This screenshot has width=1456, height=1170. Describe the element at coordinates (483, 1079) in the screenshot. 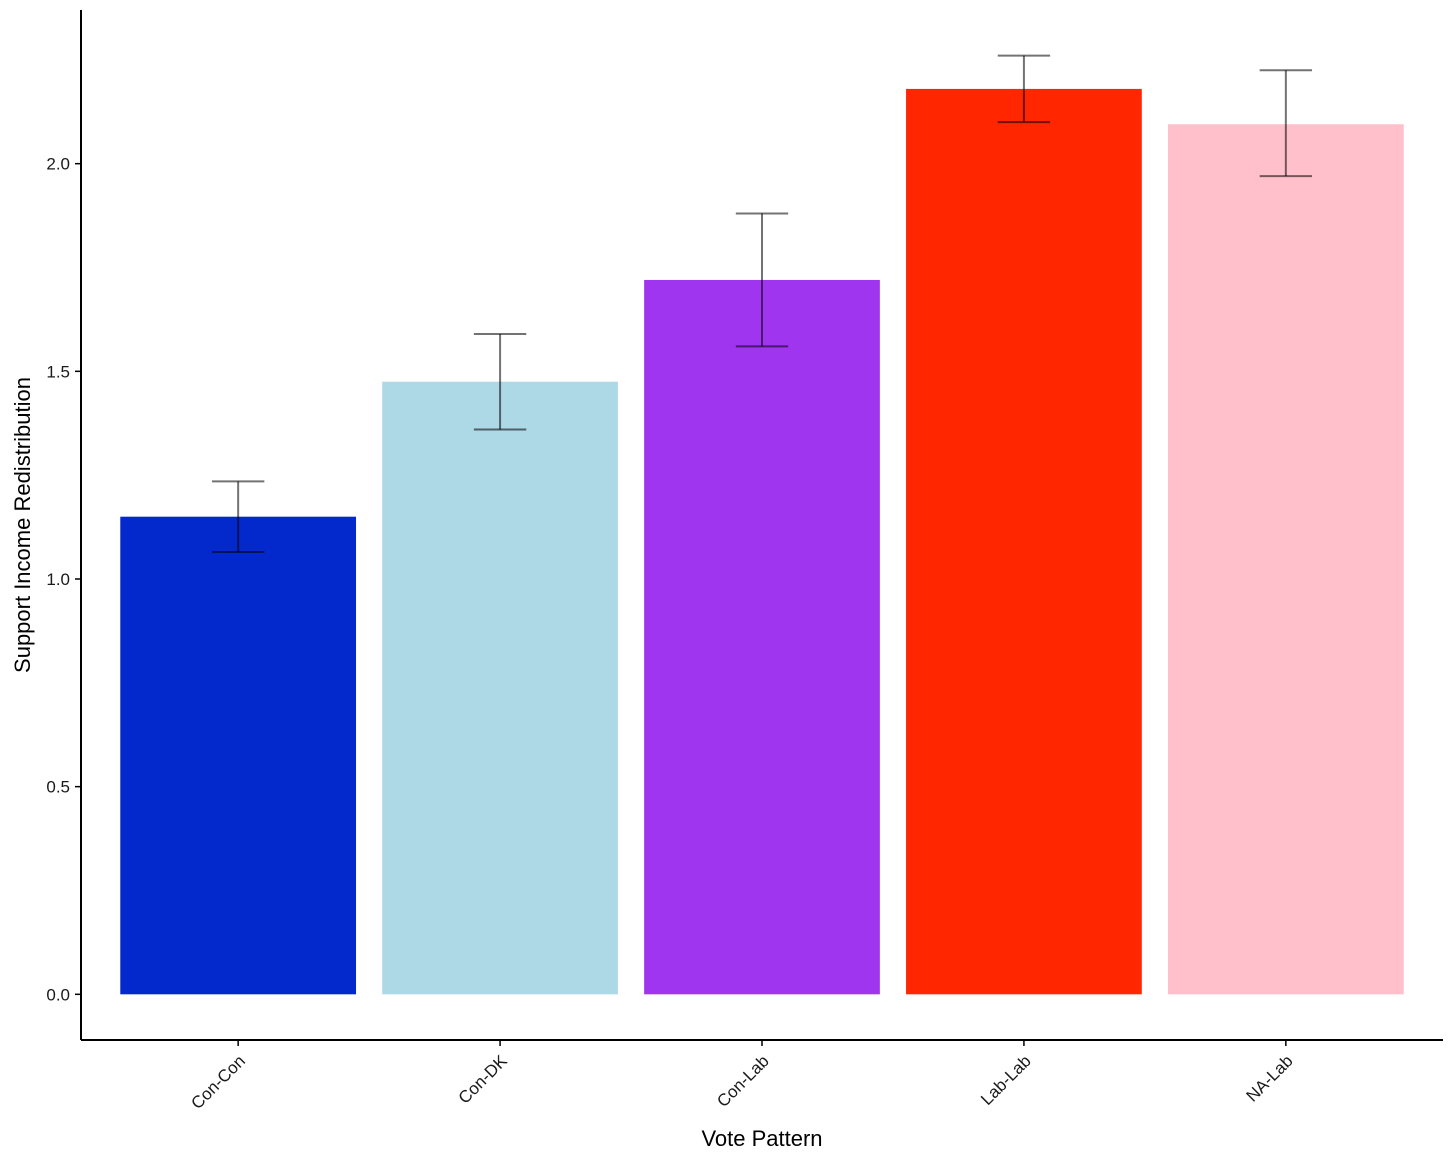

I see `x-tick-label-con-dk: Con-DK` at that location.